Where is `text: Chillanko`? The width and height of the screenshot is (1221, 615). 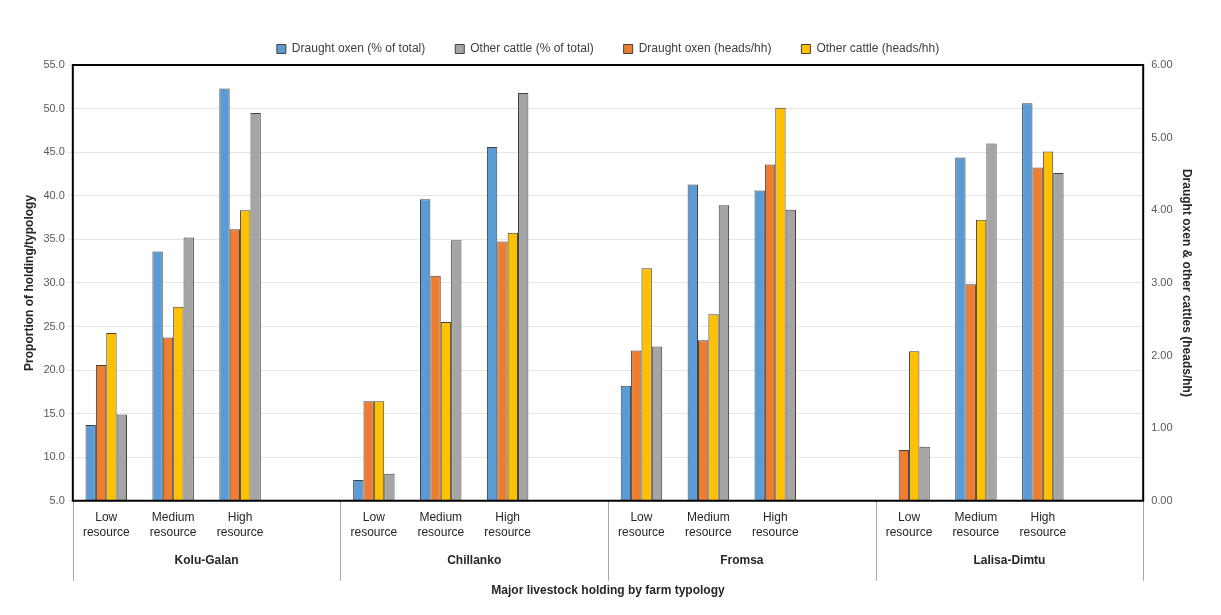 text: Chillanko is located at coordinates (474, 560).